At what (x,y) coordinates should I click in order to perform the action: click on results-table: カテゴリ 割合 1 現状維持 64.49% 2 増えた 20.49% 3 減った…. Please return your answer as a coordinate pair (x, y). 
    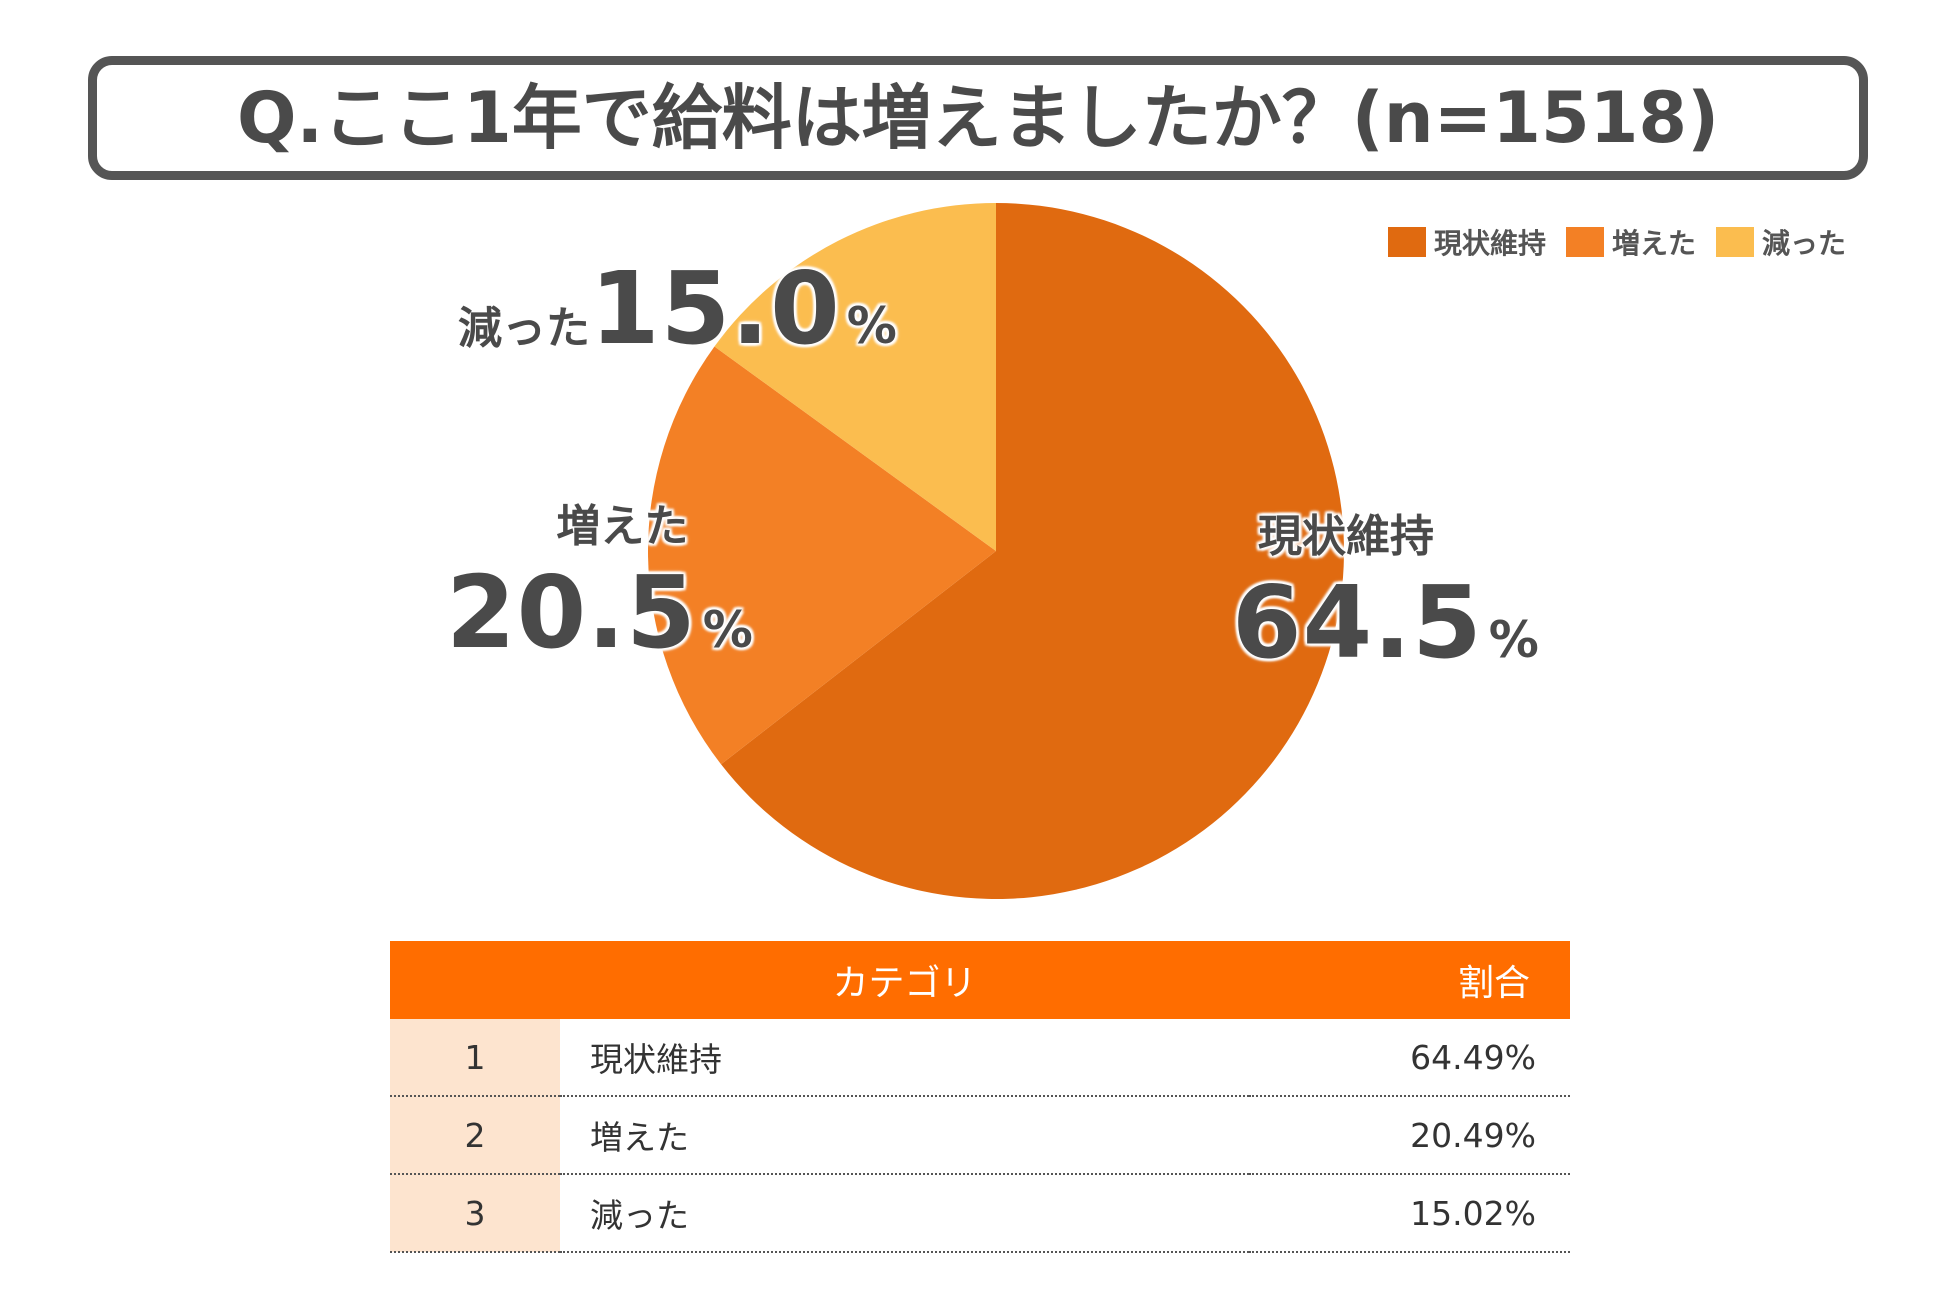
    Looking at the image, I should click on (980, 1097).